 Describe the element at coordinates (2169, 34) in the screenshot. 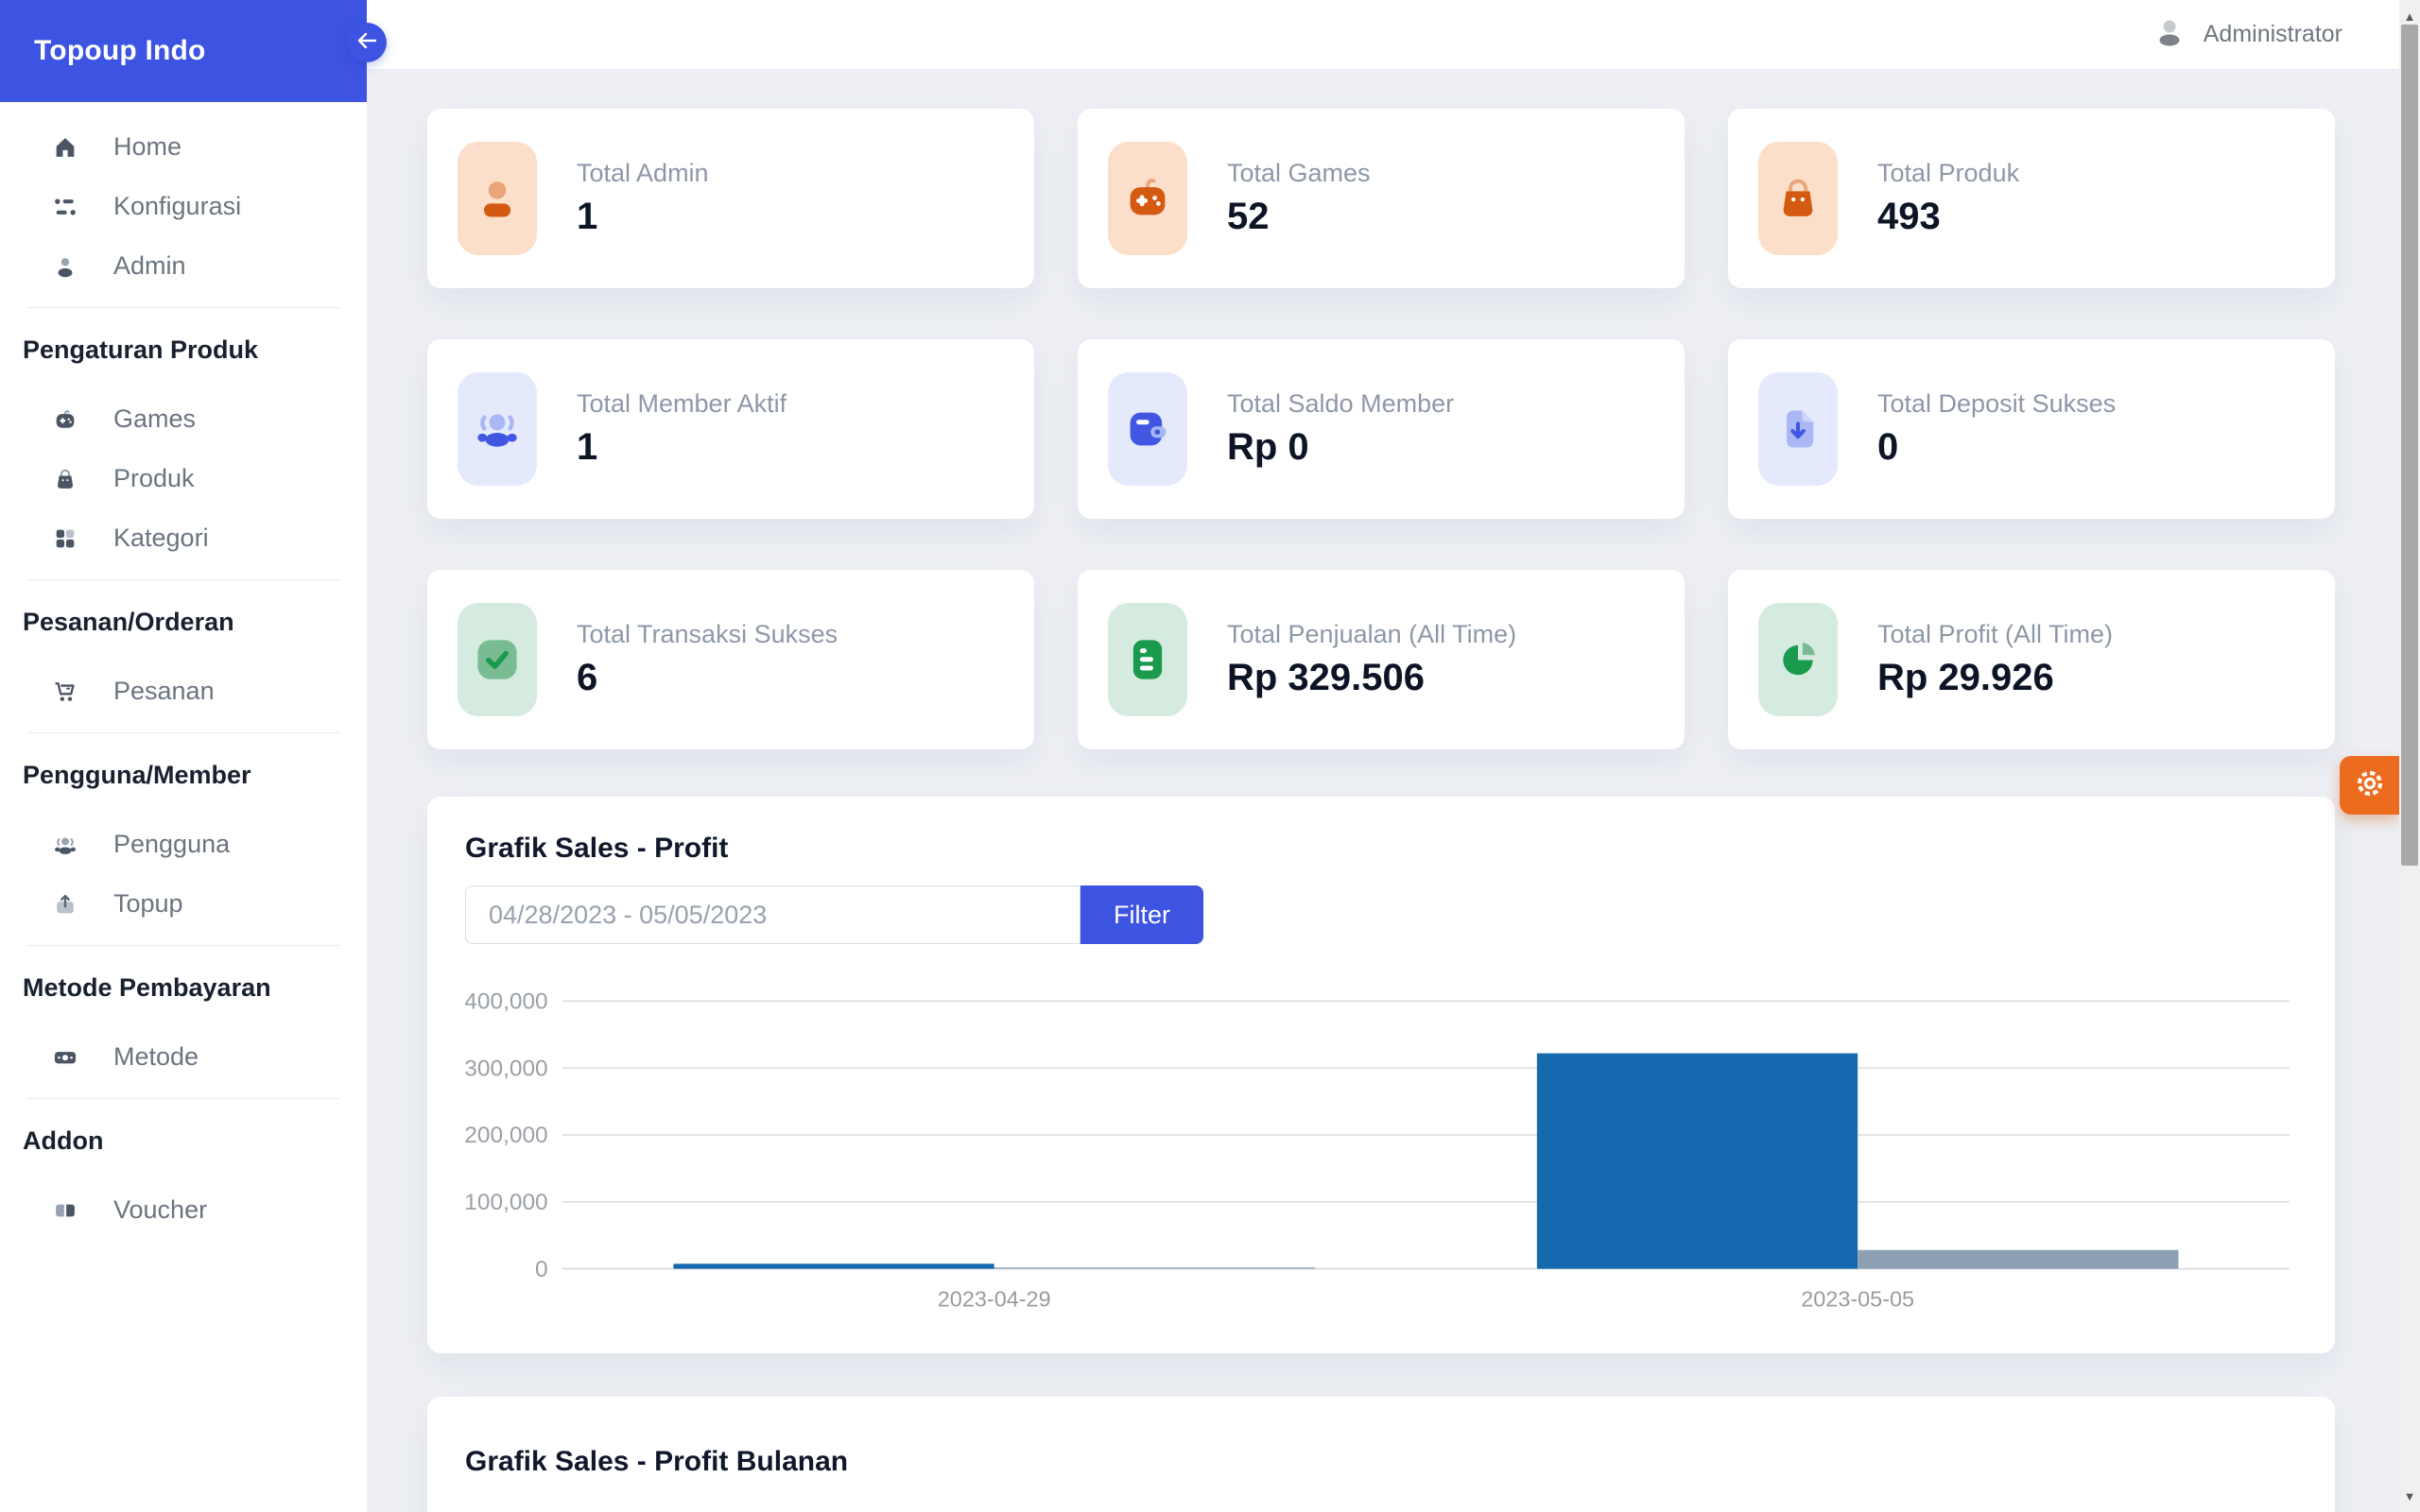

I see `user-avatar-icon` at that location.